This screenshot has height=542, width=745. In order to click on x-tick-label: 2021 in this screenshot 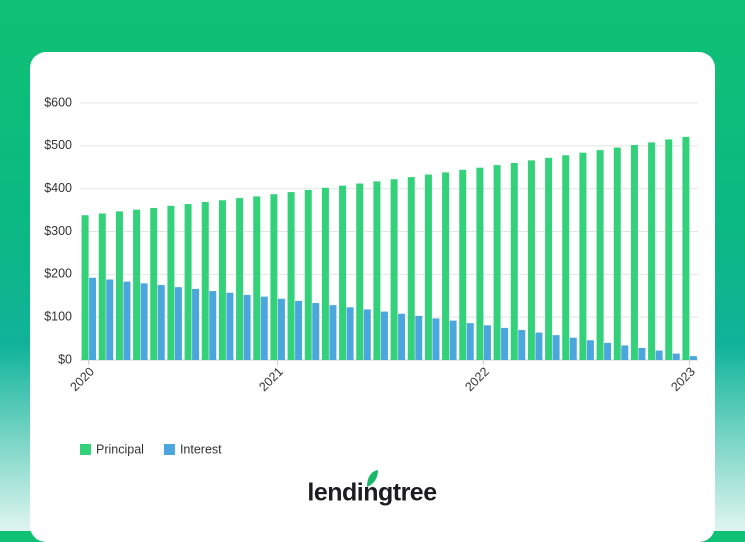, I will do `click(271, 380)`.